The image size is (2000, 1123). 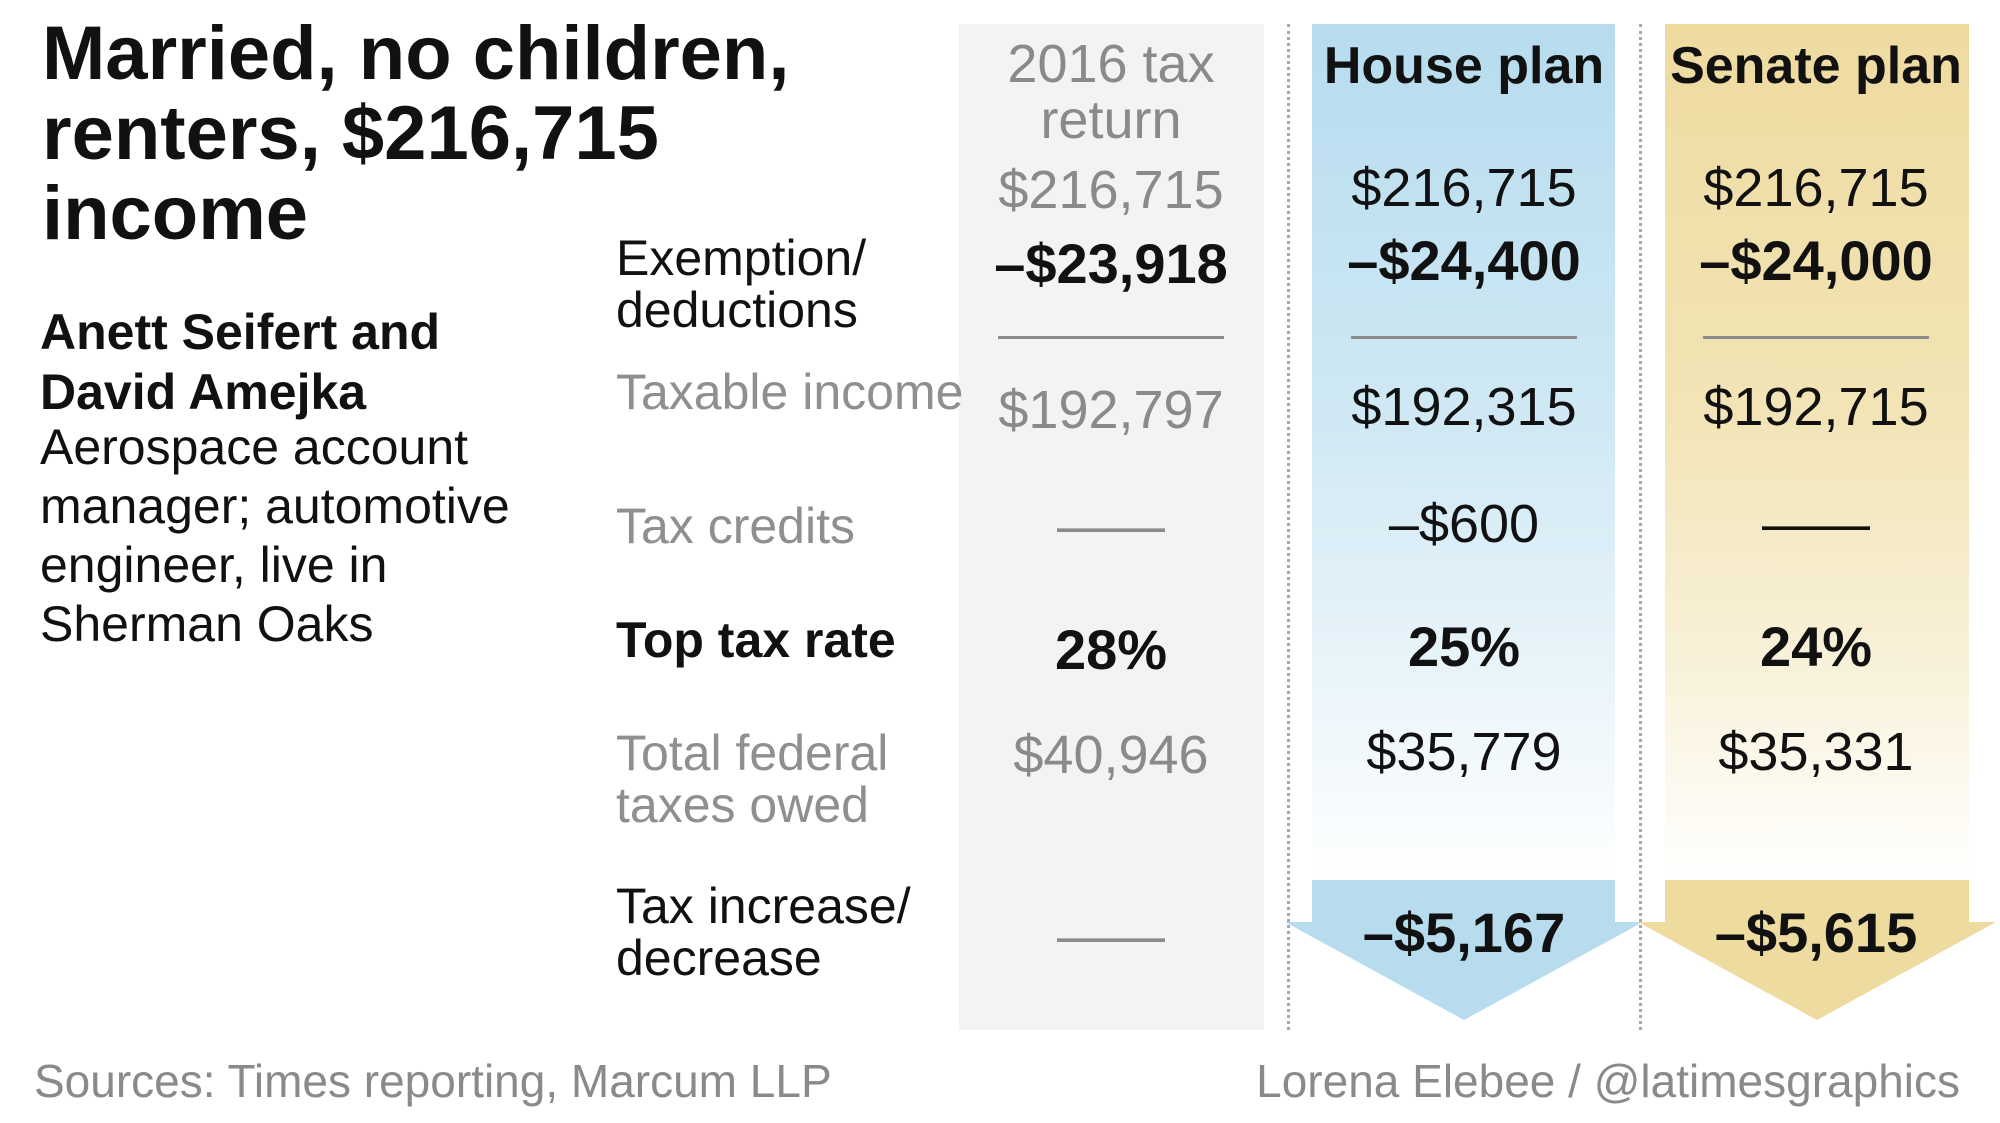 What do you see at coordinates (1464, 260) in the screenshot?
I see `cell-deductions-house: –$24,400` at bounding box center [1464, 260].